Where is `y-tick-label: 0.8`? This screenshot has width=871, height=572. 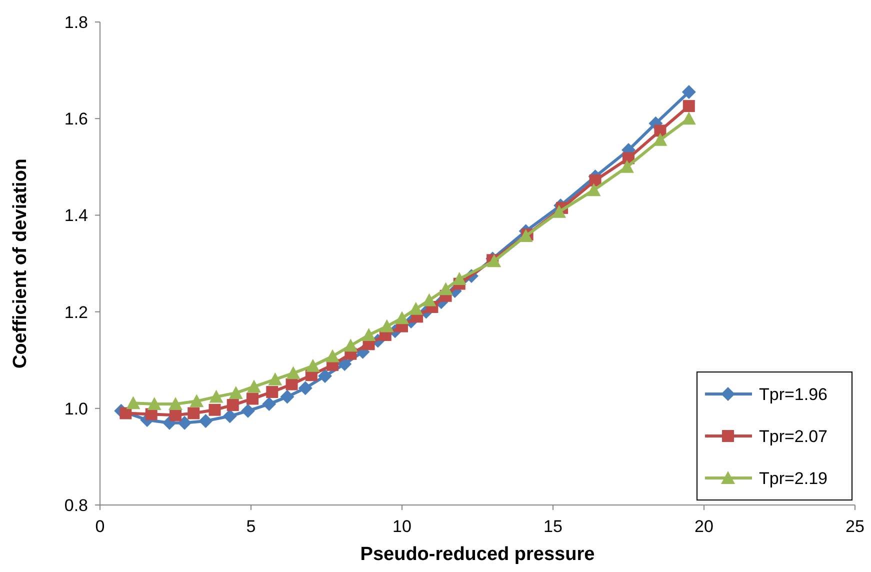
y-tick-label: 0.8 is located at coordinates (76, 505).